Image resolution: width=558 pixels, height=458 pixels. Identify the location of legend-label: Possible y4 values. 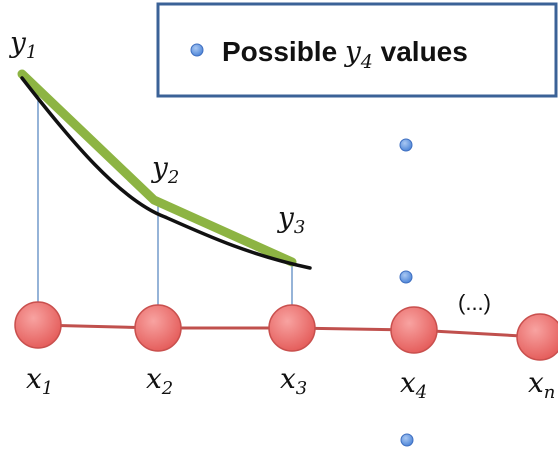
(345, 54).